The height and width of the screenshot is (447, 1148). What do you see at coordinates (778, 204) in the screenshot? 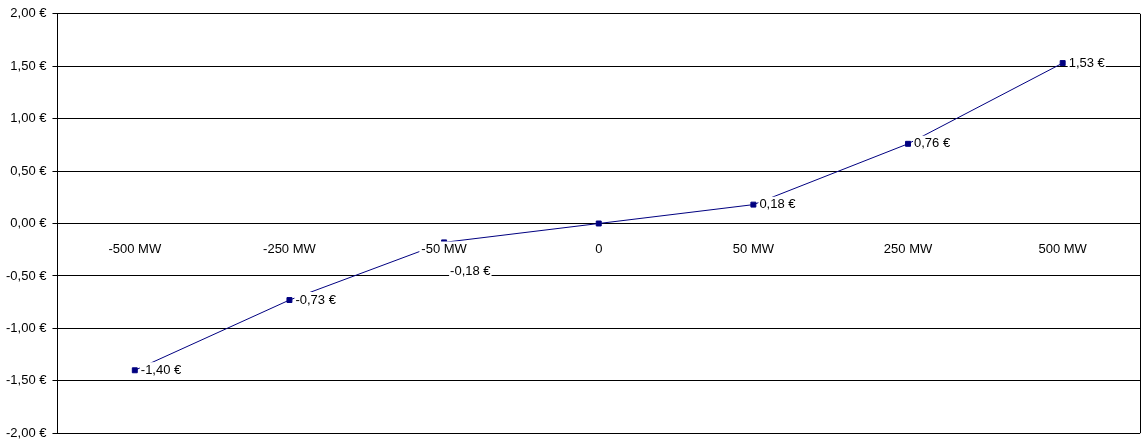
I see `data-label: 0,18 €` at bounding box center [778, 204].